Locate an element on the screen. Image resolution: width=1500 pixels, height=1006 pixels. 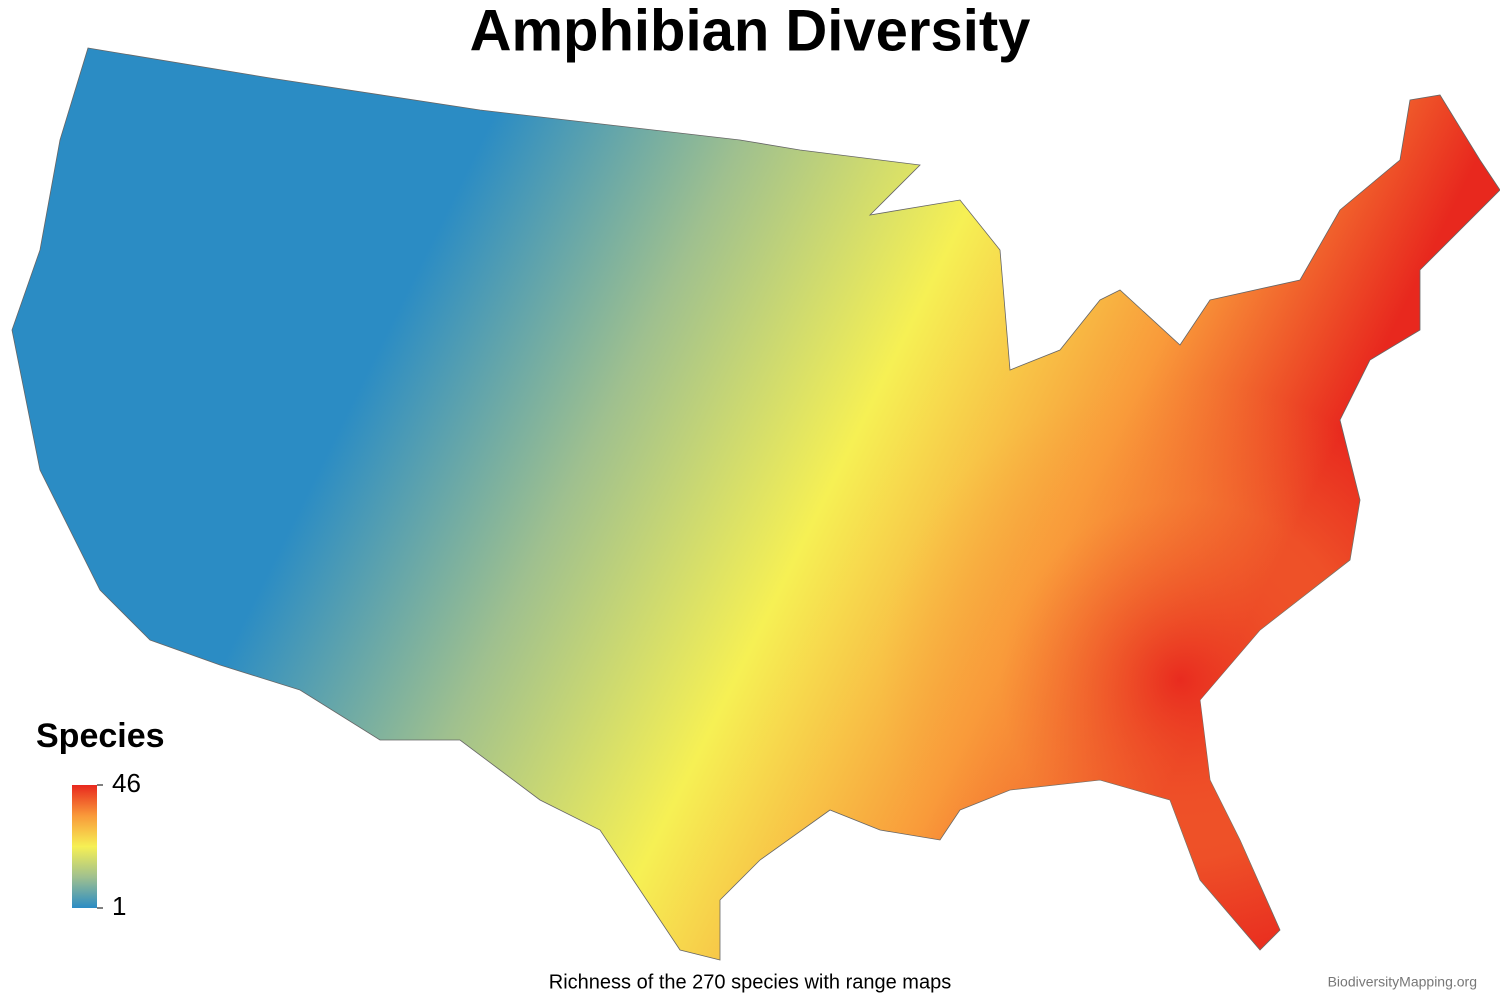
credit: BiodiversityMapping.org is located at coordinates (1402, 982).